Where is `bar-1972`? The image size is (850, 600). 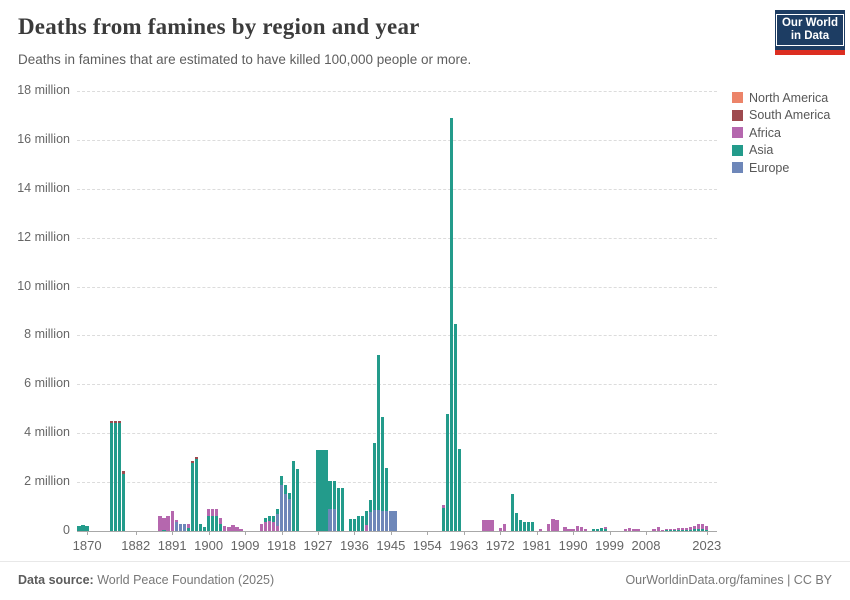 bar-1972 is located at coordinates (500, 529).